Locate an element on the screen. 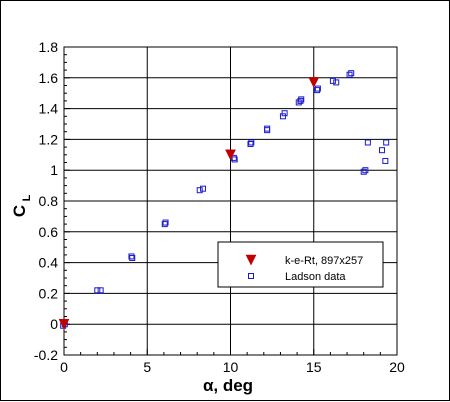 This screenshot has height=402, width=450. legend-triangle-marker is located at coordinates (251, 260).